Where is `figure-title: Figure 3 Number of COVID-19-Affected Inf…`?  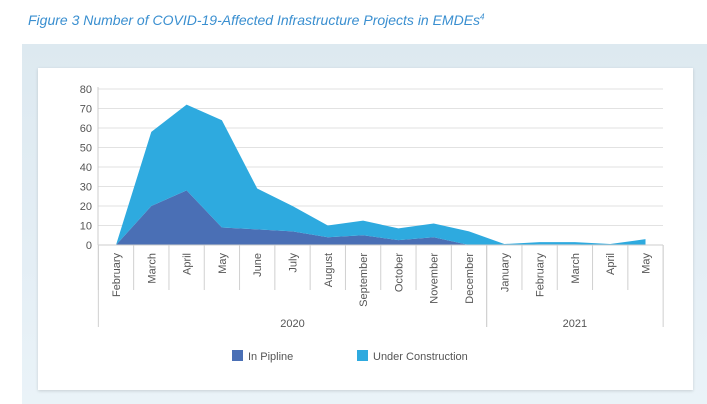 figure-title: Figure 3 Number of COVID-19-Affected Inf… is located at coordinates (256, 20).